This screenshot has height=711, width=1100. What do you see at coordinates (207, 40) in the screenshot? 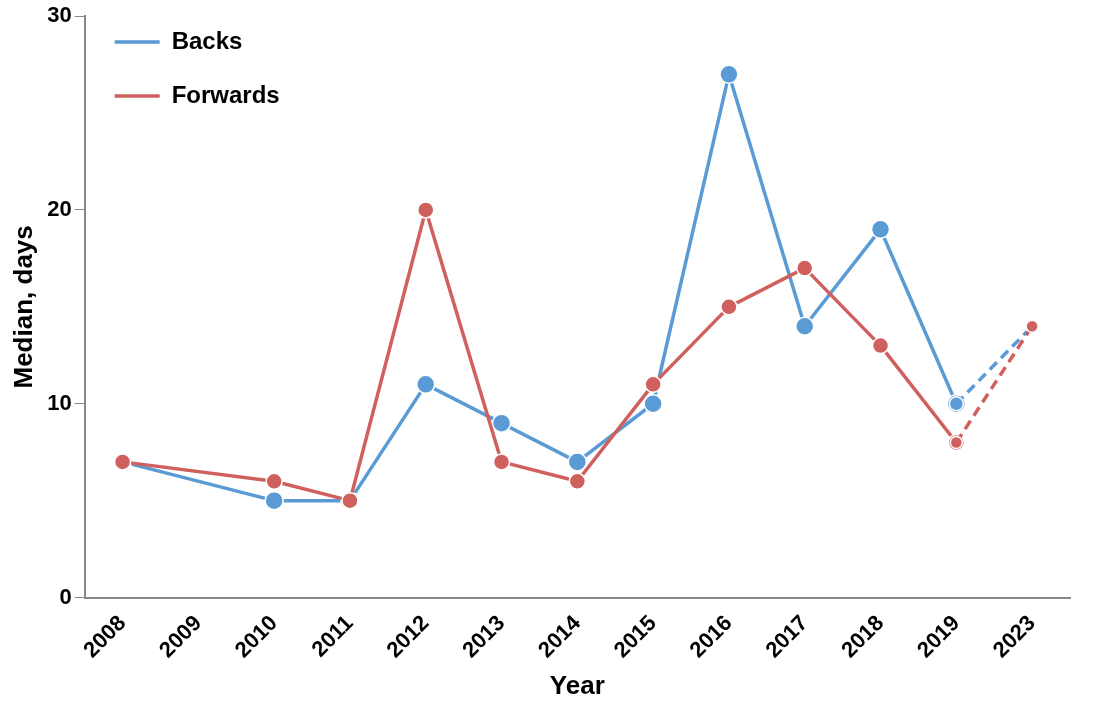
I see `legend-label: Backs` at bounding box center [207, 40].